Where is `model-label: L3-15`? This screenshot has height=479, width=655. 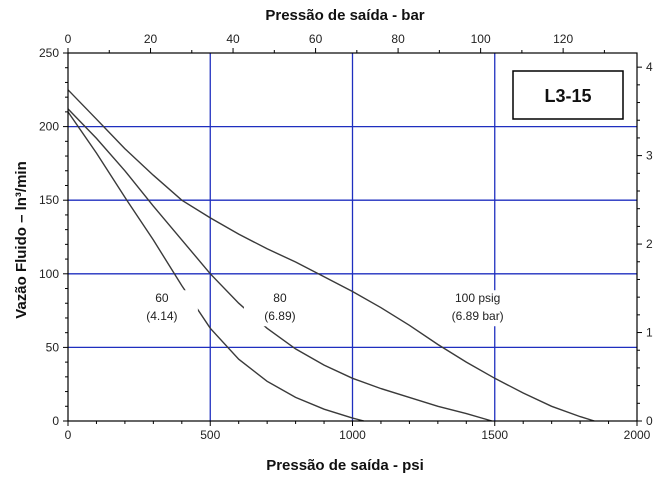
model-label: L3-15 is located at coordinates (567, 96).